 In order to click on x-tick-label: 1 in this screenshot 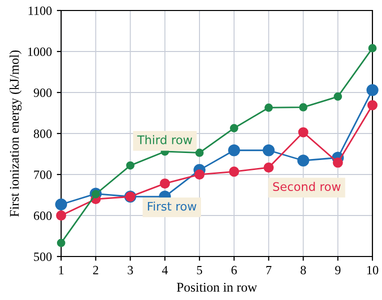, I will do `click(61, 270)`.